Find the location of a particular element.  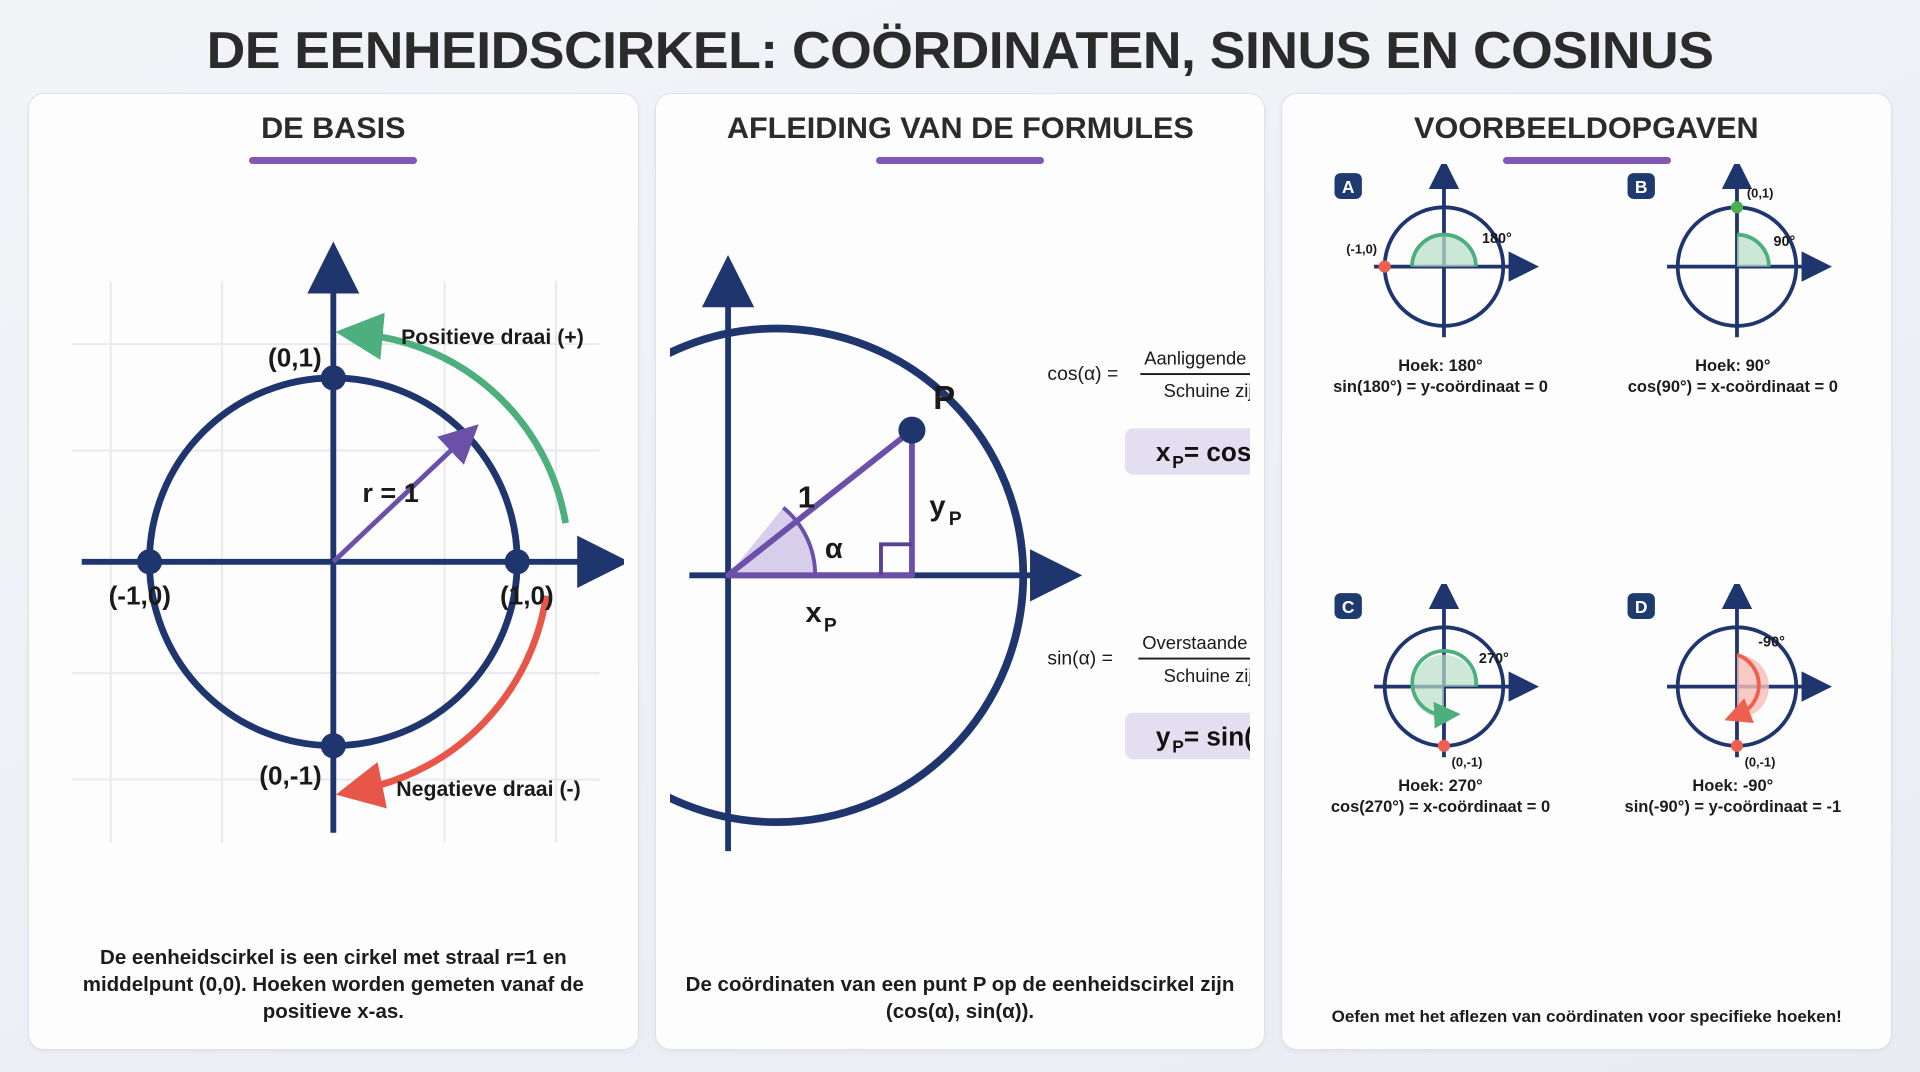

badge-d-label: D is located at coordinates (1641, 607).